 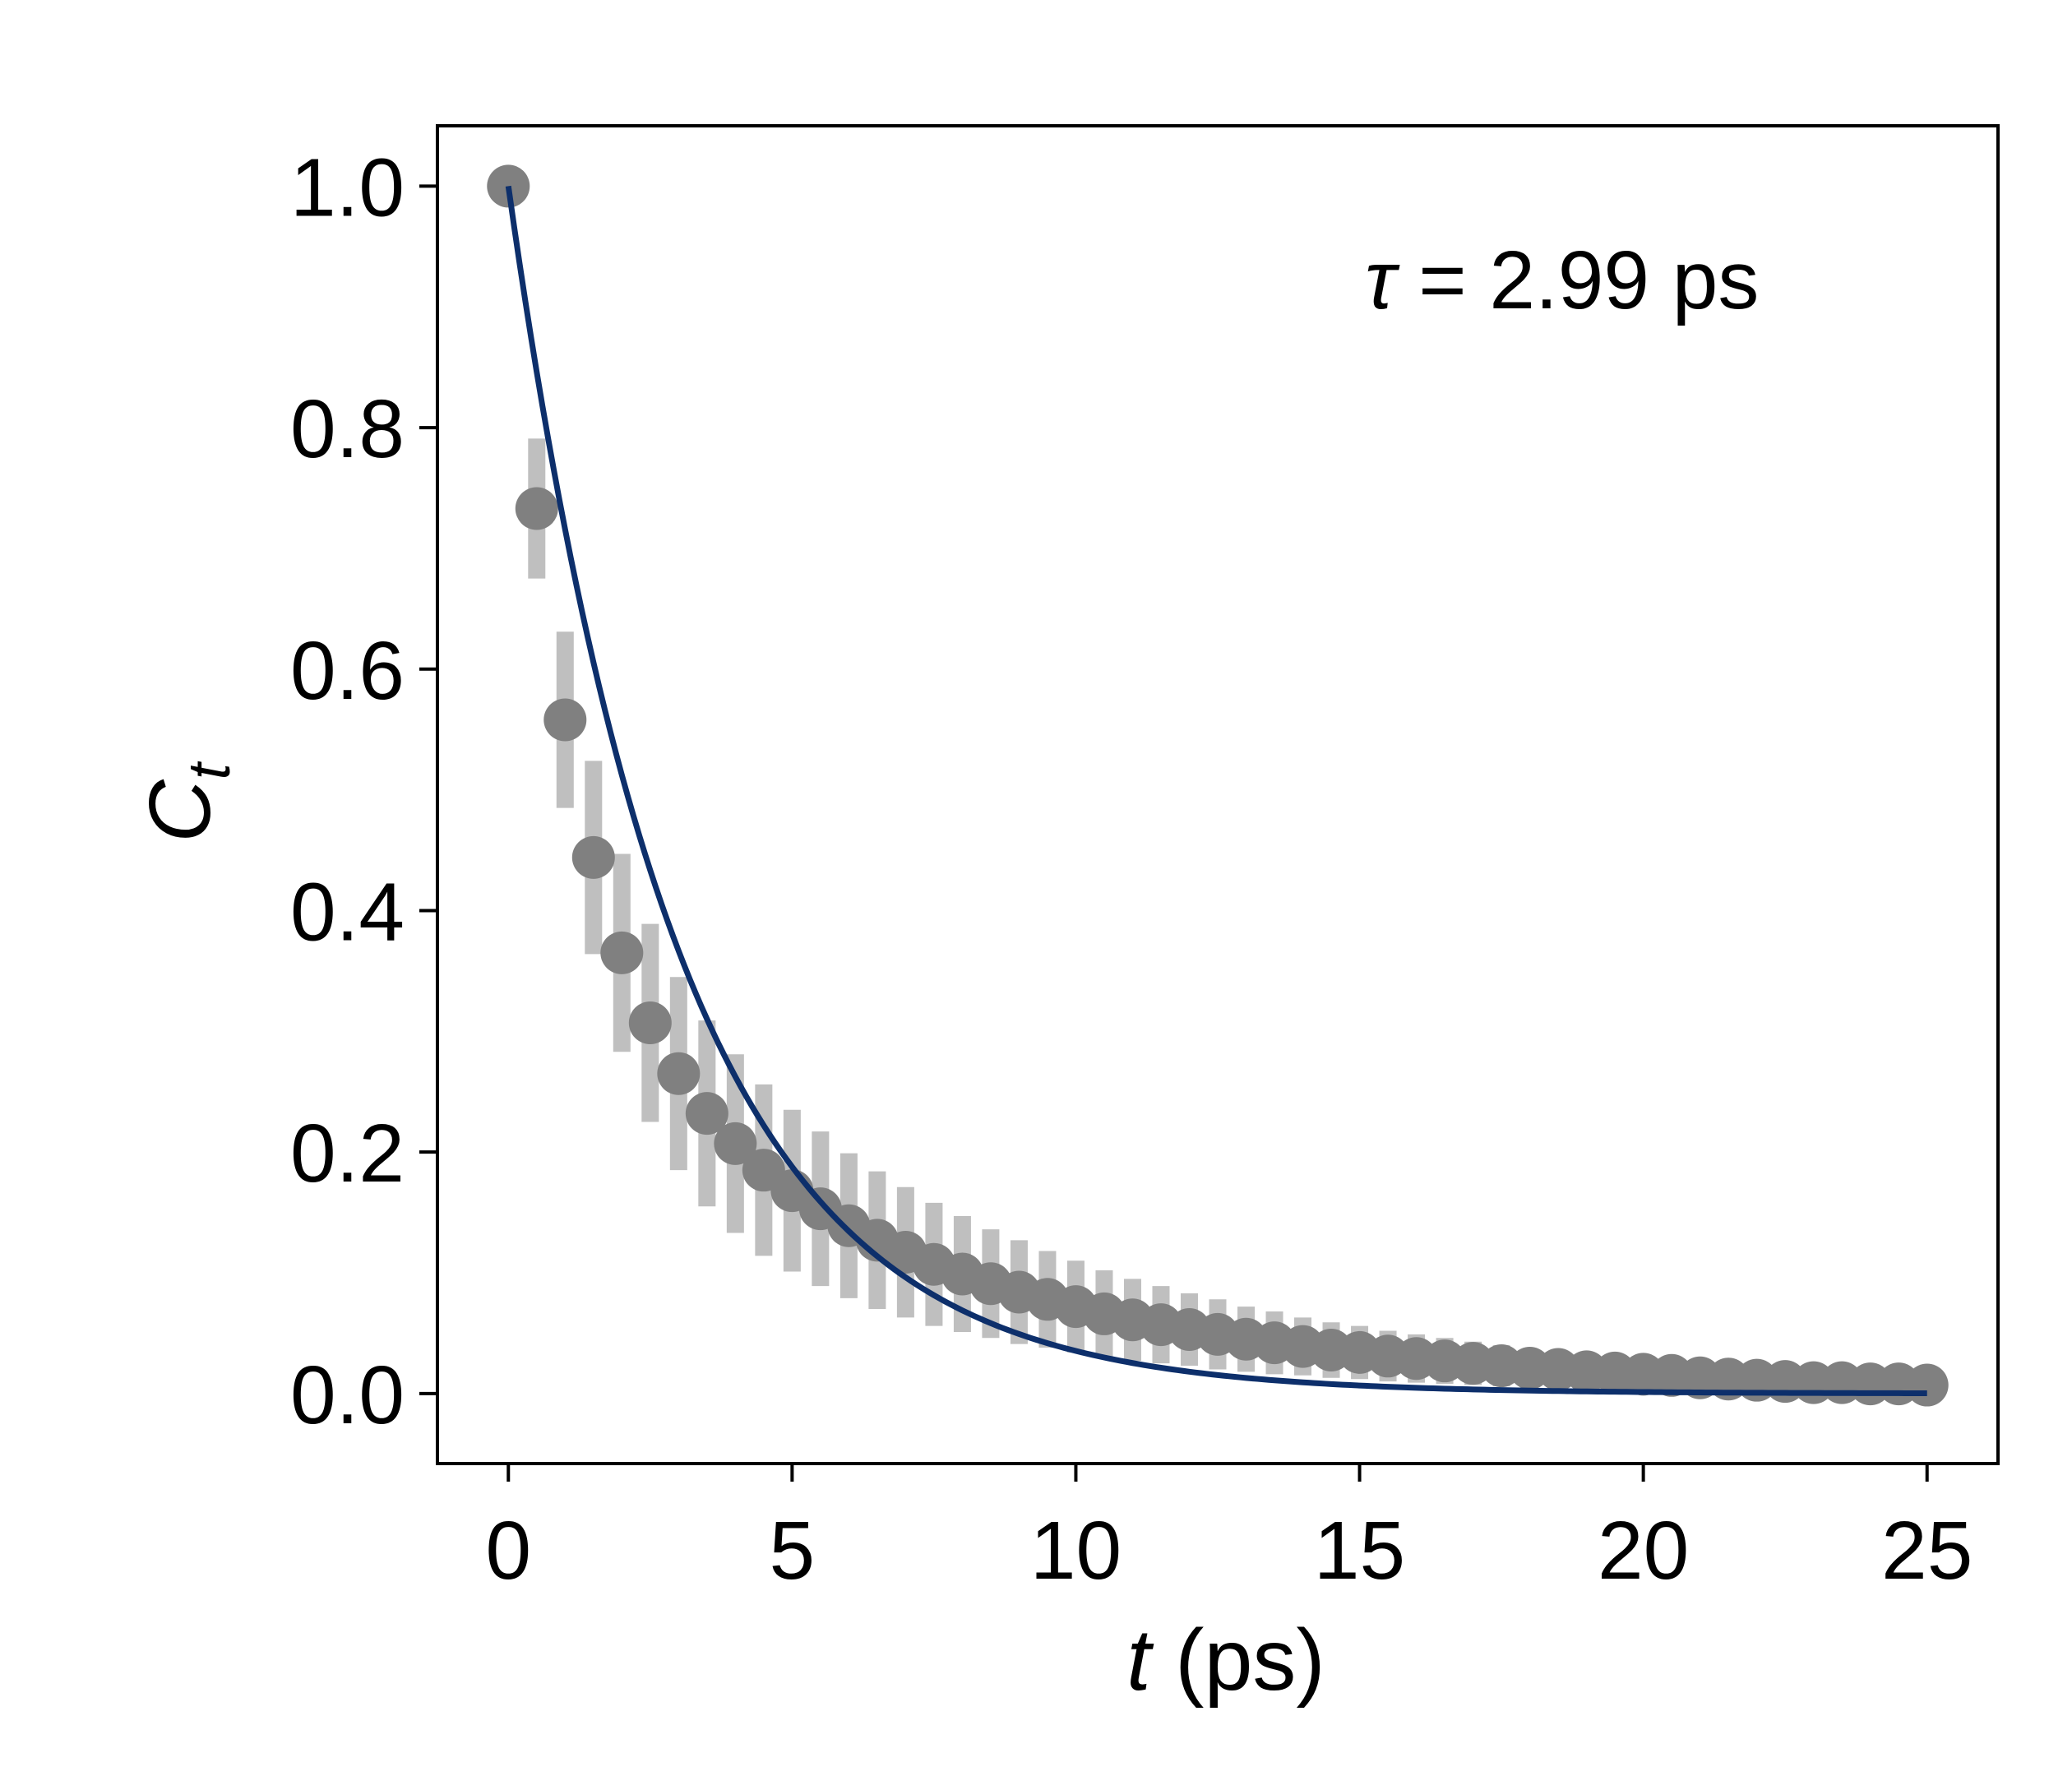 I want to click on x-axis-variable: t, so click(x=1140, y=1660).